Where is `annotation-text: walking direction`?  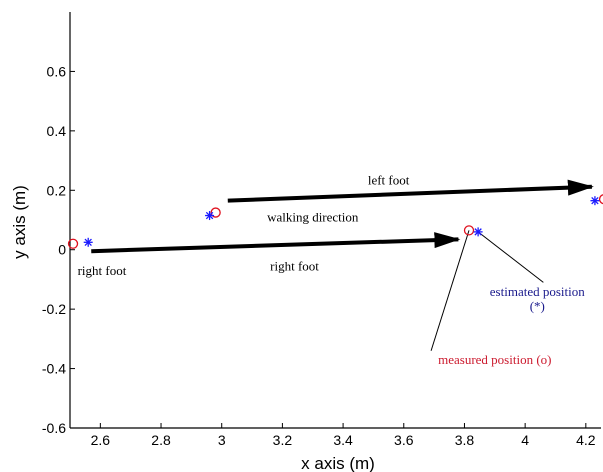 annotation-text: walking direction is located at coordinates (313, 216).